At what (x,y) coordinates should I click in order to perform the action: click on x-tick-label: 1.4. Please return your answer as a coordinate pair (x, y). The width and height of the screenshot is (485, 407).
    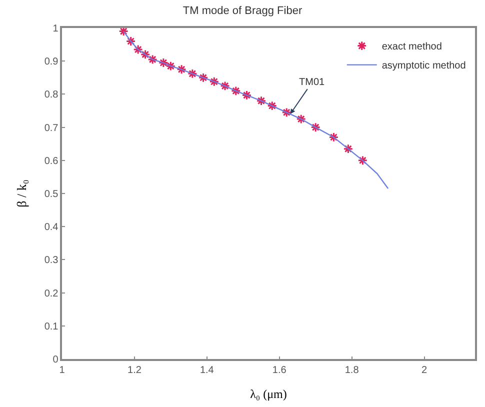
    Looking at the image, I should click on (207, 370).